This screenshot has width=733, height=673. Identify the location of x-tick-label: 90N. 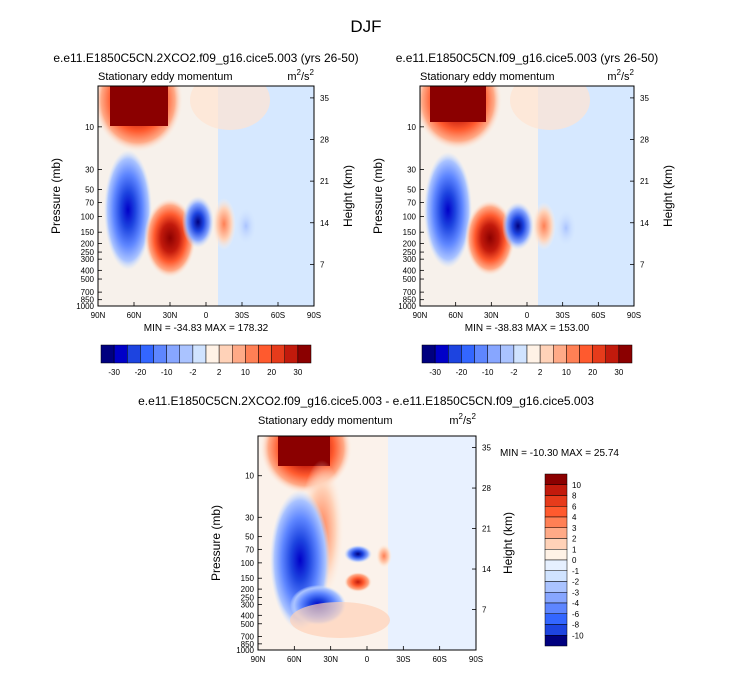
(420, 315).